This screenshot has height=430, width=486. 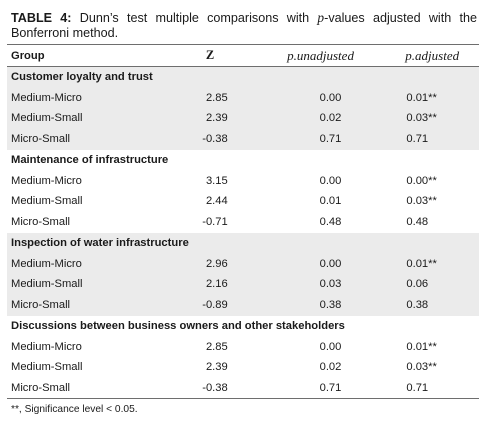 I want to click on cell-z: 3.15, so click(x=216, y=180).